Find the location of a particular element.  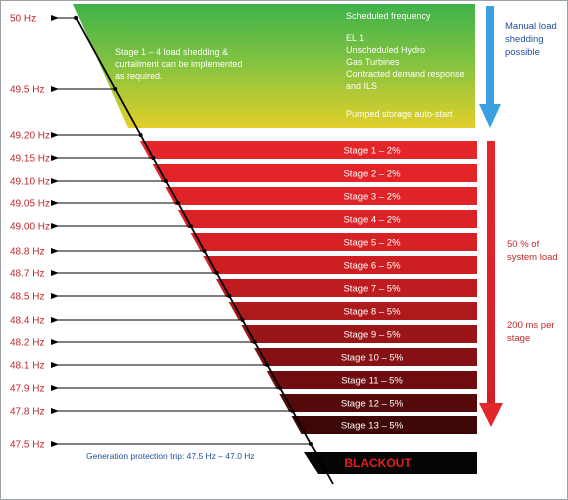

green-right-line: EL 1 is located at coordinates (355, 38).